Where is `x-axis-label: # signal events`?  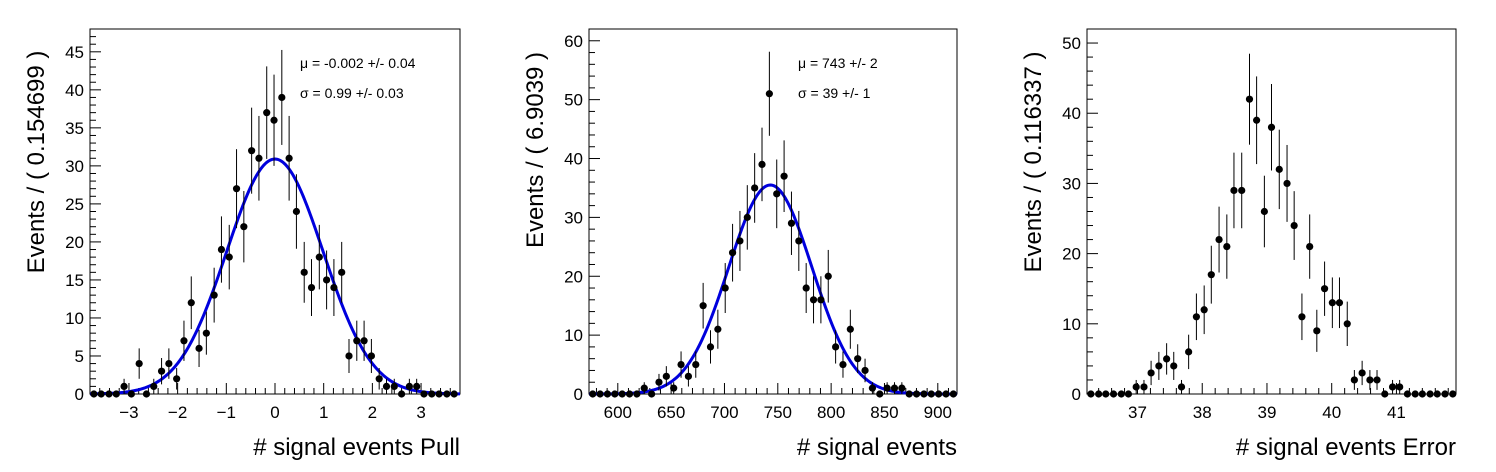 x-axis-label: # signal events is located at coordinates (877, 447).